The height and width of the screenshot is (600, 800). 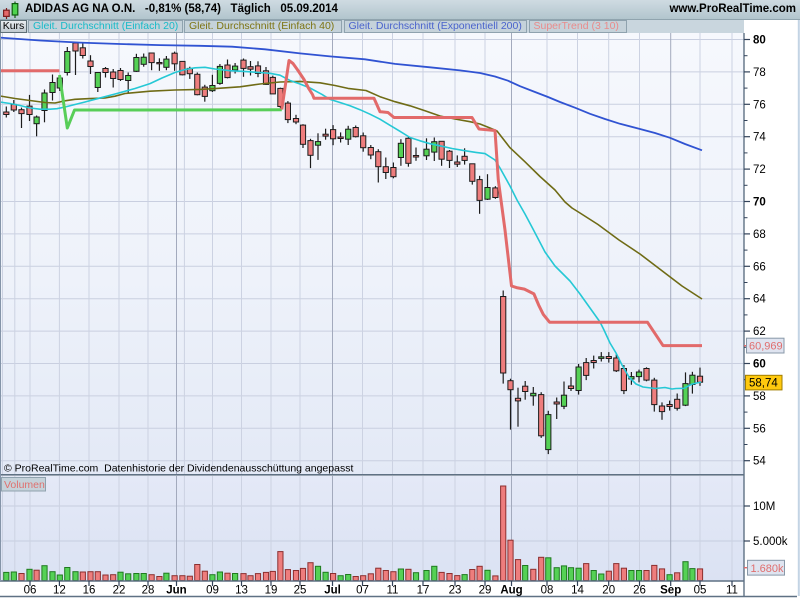 What do you see at coordinates (759, 332) in the screenshot?
I see `svg-text: 62` at bounding box center [759, 332].